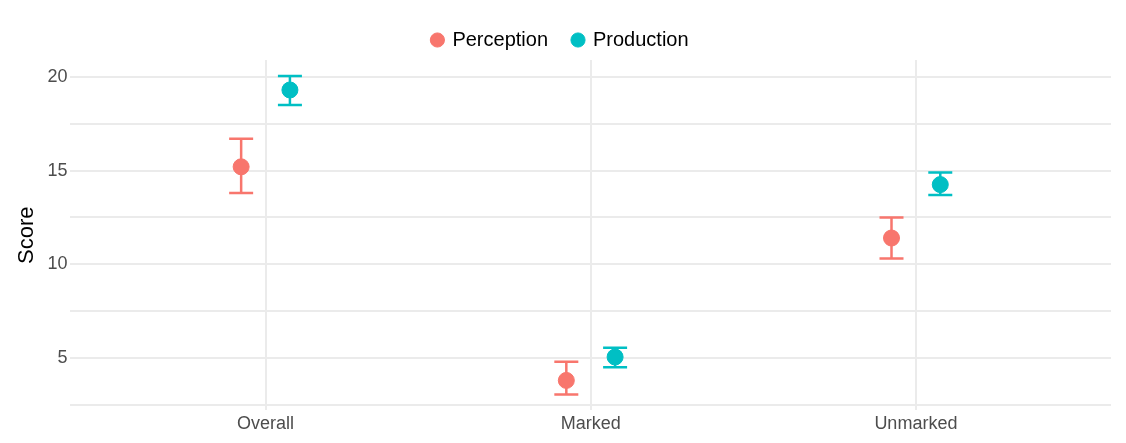 This screenshot has width=1126, height=443. Describe the element at coordinates (590, 423) in the screenshot. I see `x-tick-label: Marked` at that location.